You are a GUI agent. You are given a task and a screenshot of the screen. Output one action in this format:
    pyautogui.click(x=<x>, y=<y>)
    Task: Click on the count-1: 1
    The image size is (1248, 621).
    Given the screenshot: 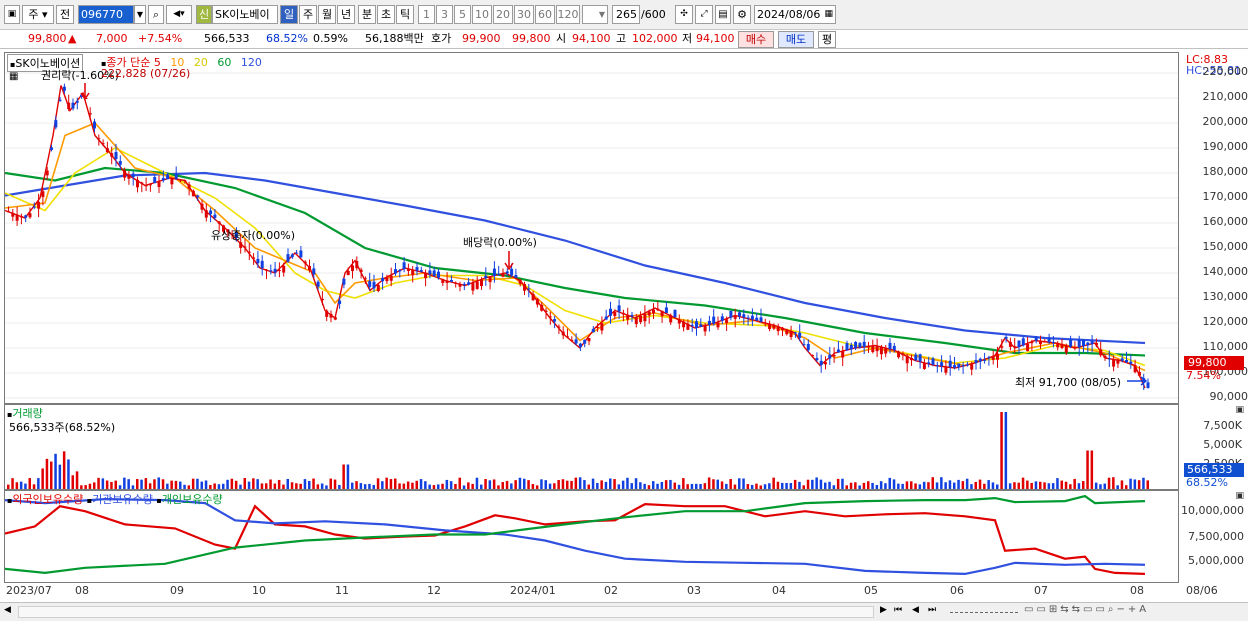 What is the action you would take?
    pyautogui.click(x=426, y=14)
    